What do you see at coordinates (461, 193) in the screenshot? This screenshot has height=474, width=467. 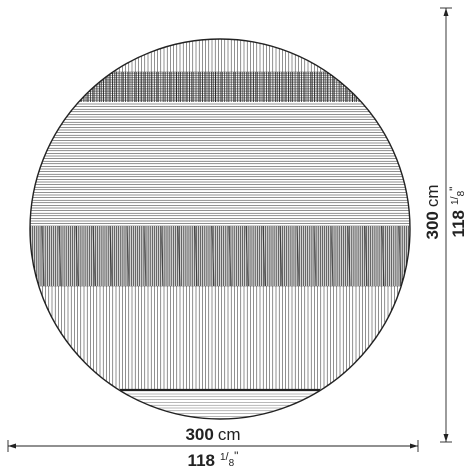 I see `height-frac-den: 8` at bounding box center [461, 193].